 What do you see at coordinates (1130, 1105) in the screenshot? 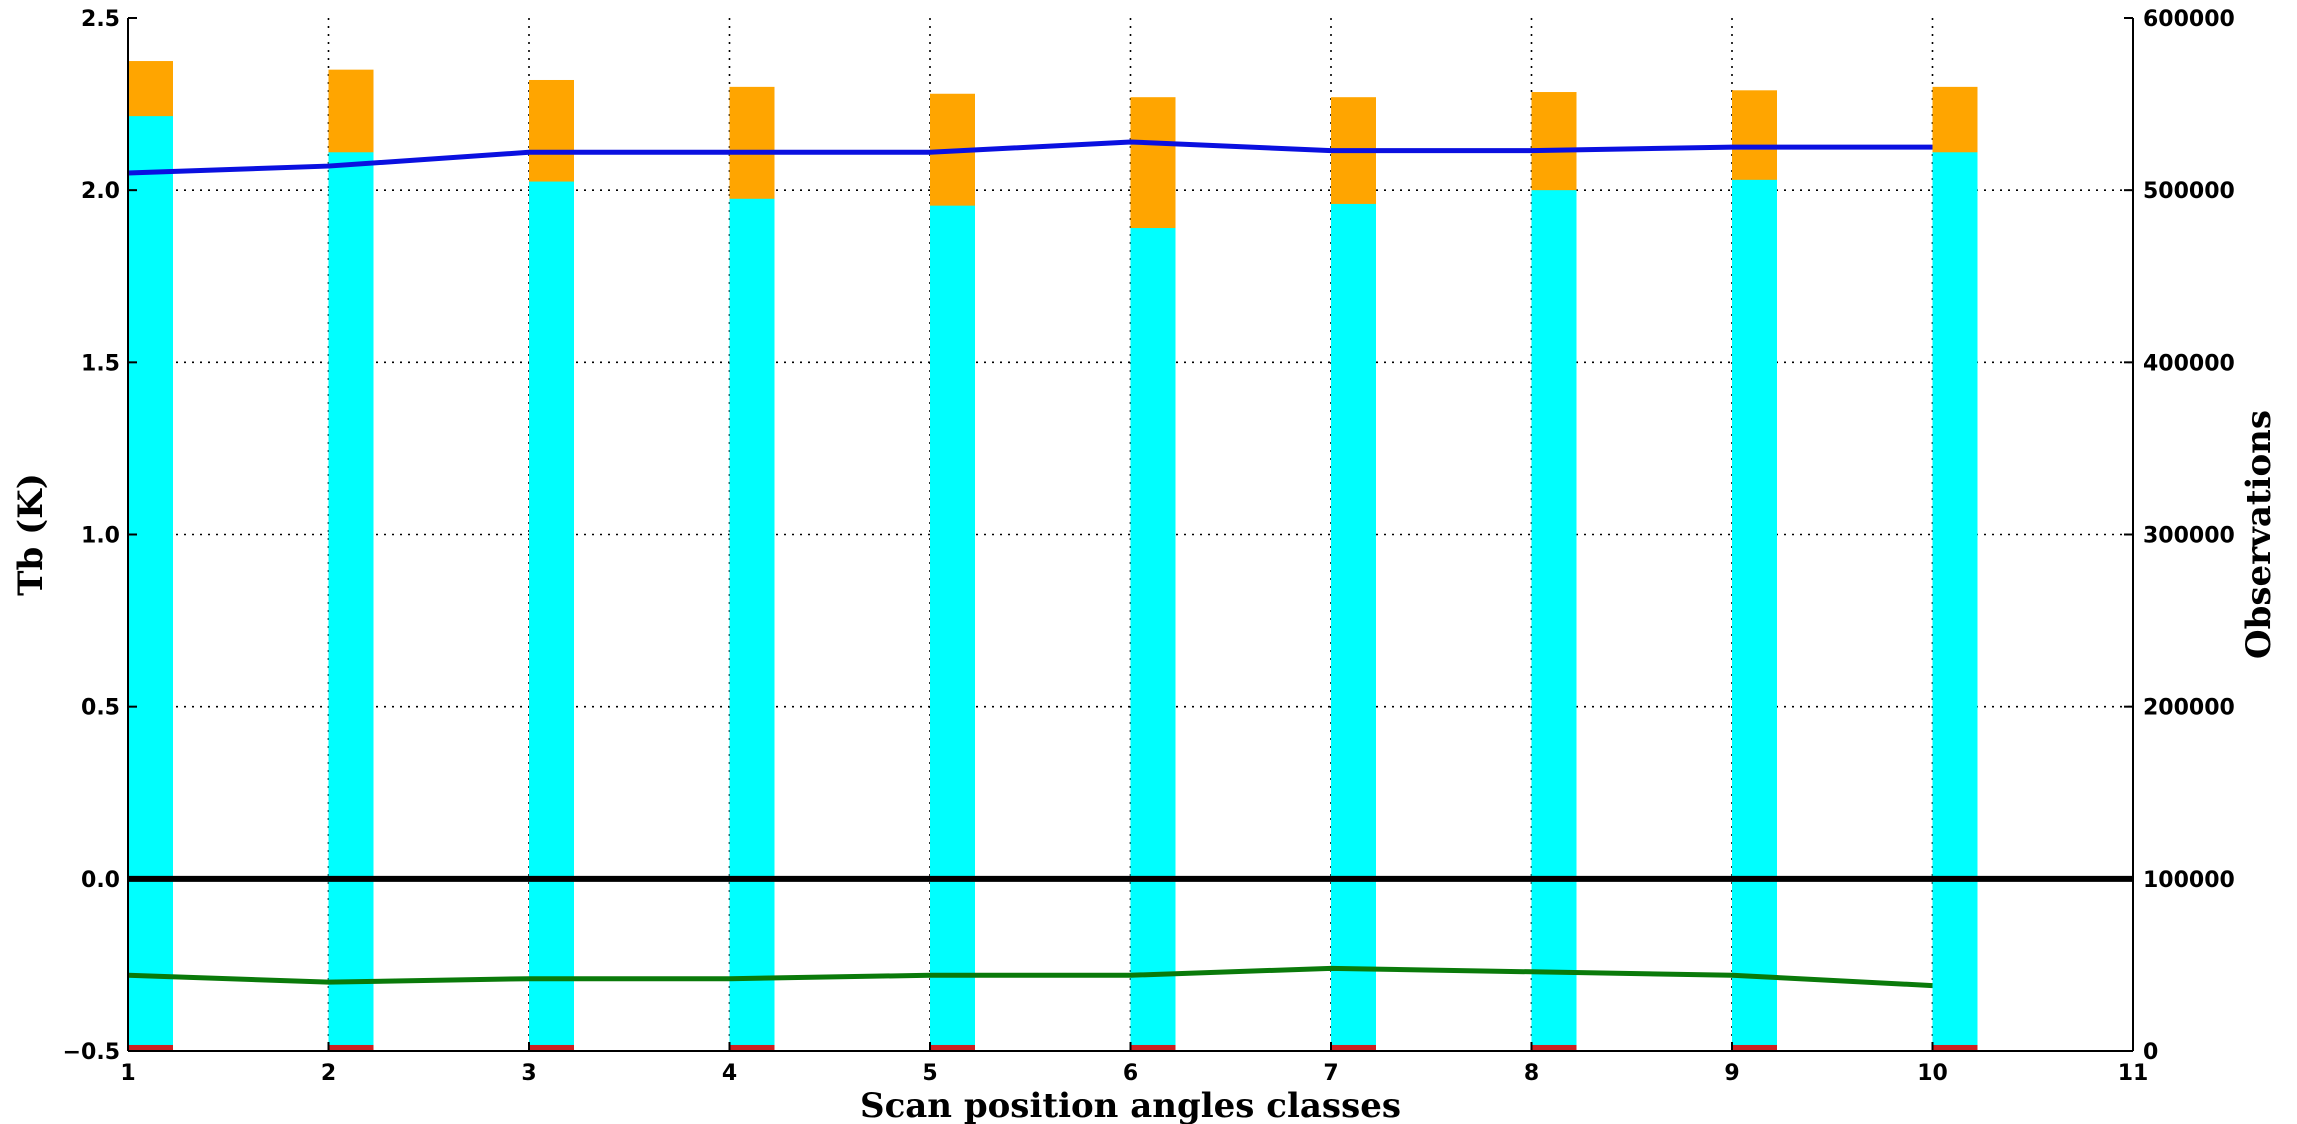
I see `x-axis-title: Scan position angles classes` at bounding box center [1130, 1105].